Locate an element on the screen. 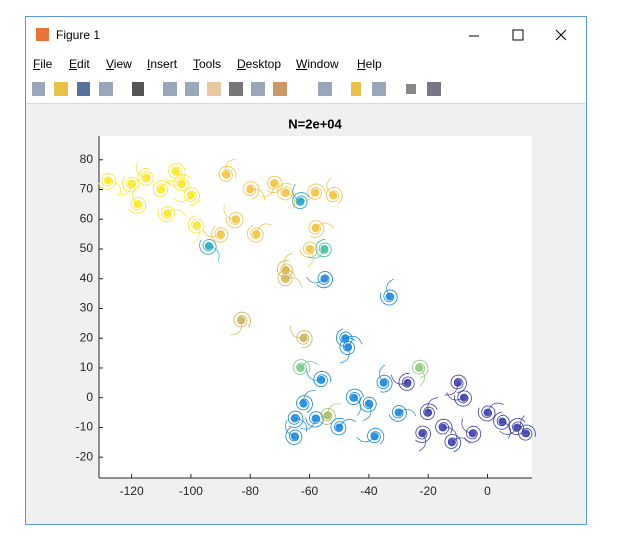  y-tick-label: 50 is located at coordinates (87, 248).